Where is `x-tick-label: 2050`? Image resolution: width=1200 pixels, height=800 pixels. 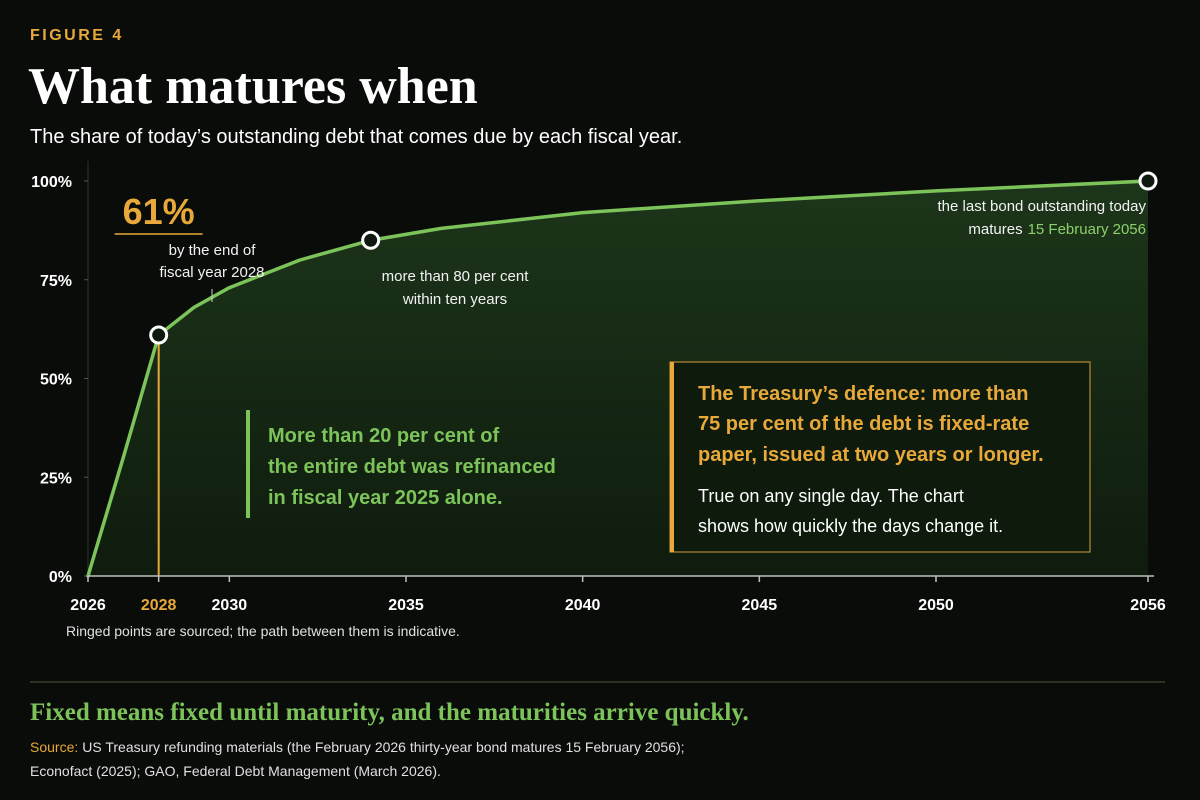
x-tick-label: 2050 is located at coordinates (936, 605).